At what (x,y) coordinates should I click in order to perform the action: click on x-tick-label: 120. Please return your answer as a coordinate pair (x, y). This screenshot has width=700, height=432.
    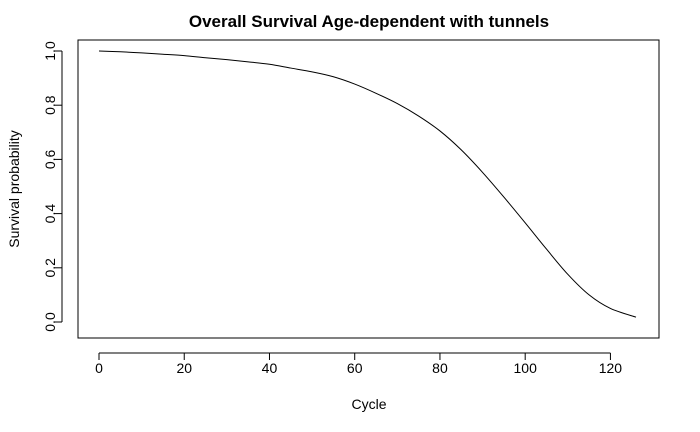
    Looking at the image, I should click on (611, 368).